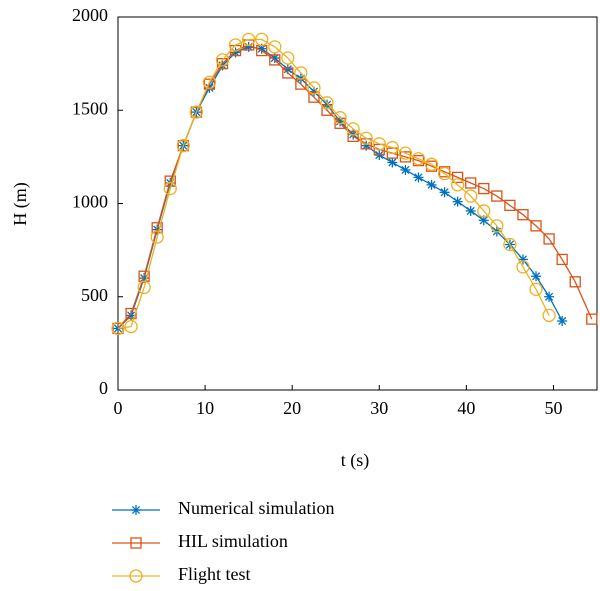  What do you see at coordinates (90, 15) in the screenshot?
I see `y-tick-label: 2000` at bounding box center [90, 15].